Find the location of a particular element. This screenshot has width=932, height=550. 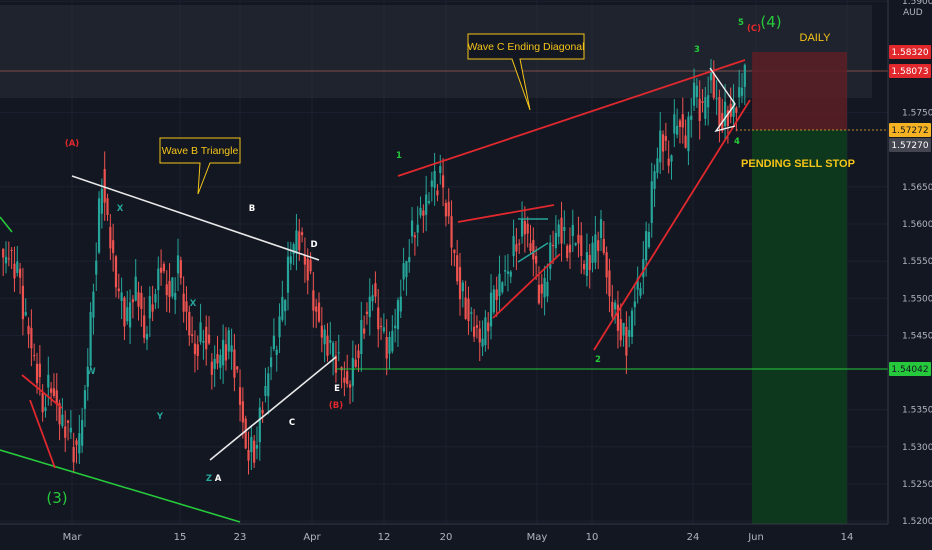

wave-label: Y is located at coordinates (160, 417).